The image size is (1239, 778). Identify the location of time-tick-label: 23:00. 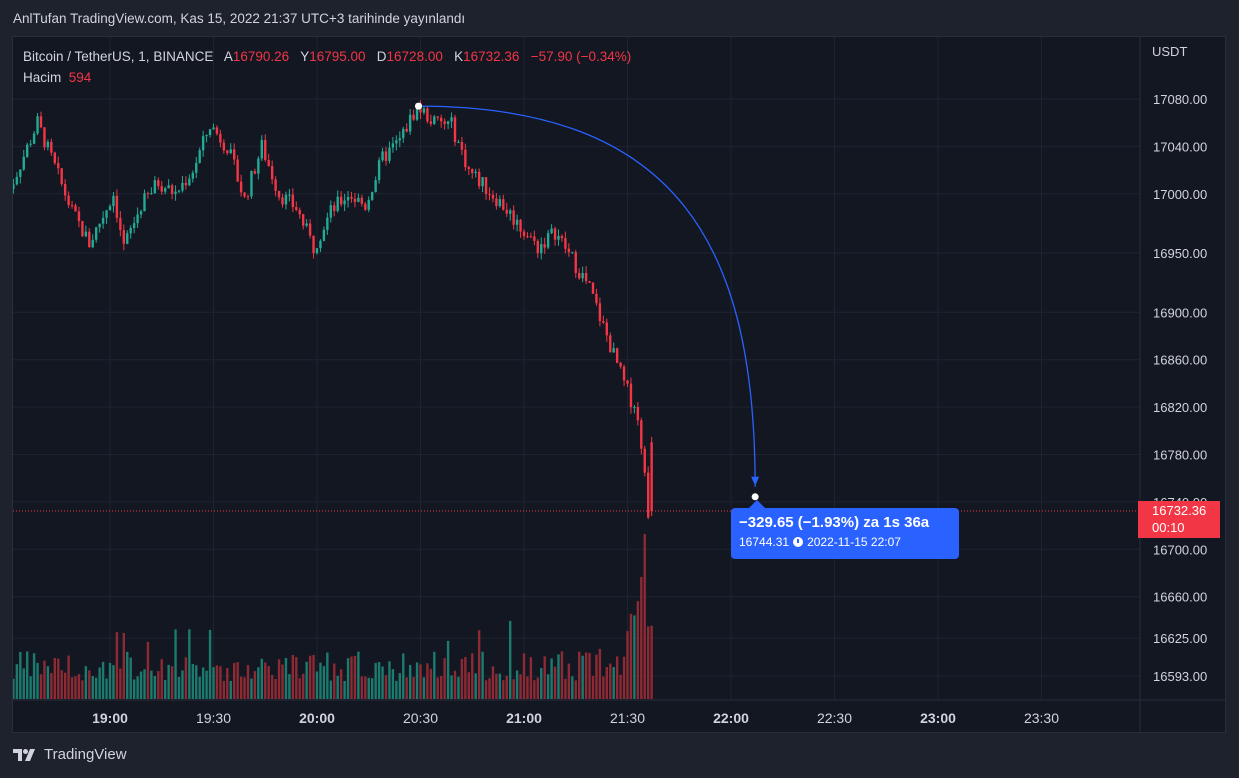
(938, 718).